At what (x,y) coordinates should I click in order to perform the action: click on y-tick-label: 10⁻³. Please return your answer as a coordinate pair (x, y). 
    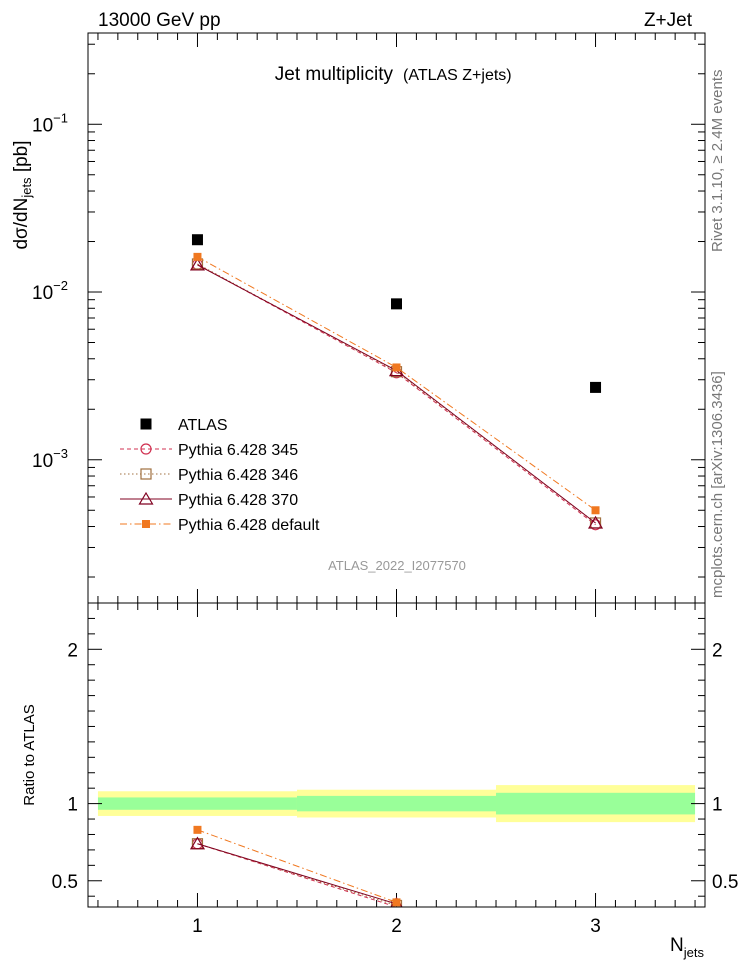
    Looking at the image, I should click on (50, 459).